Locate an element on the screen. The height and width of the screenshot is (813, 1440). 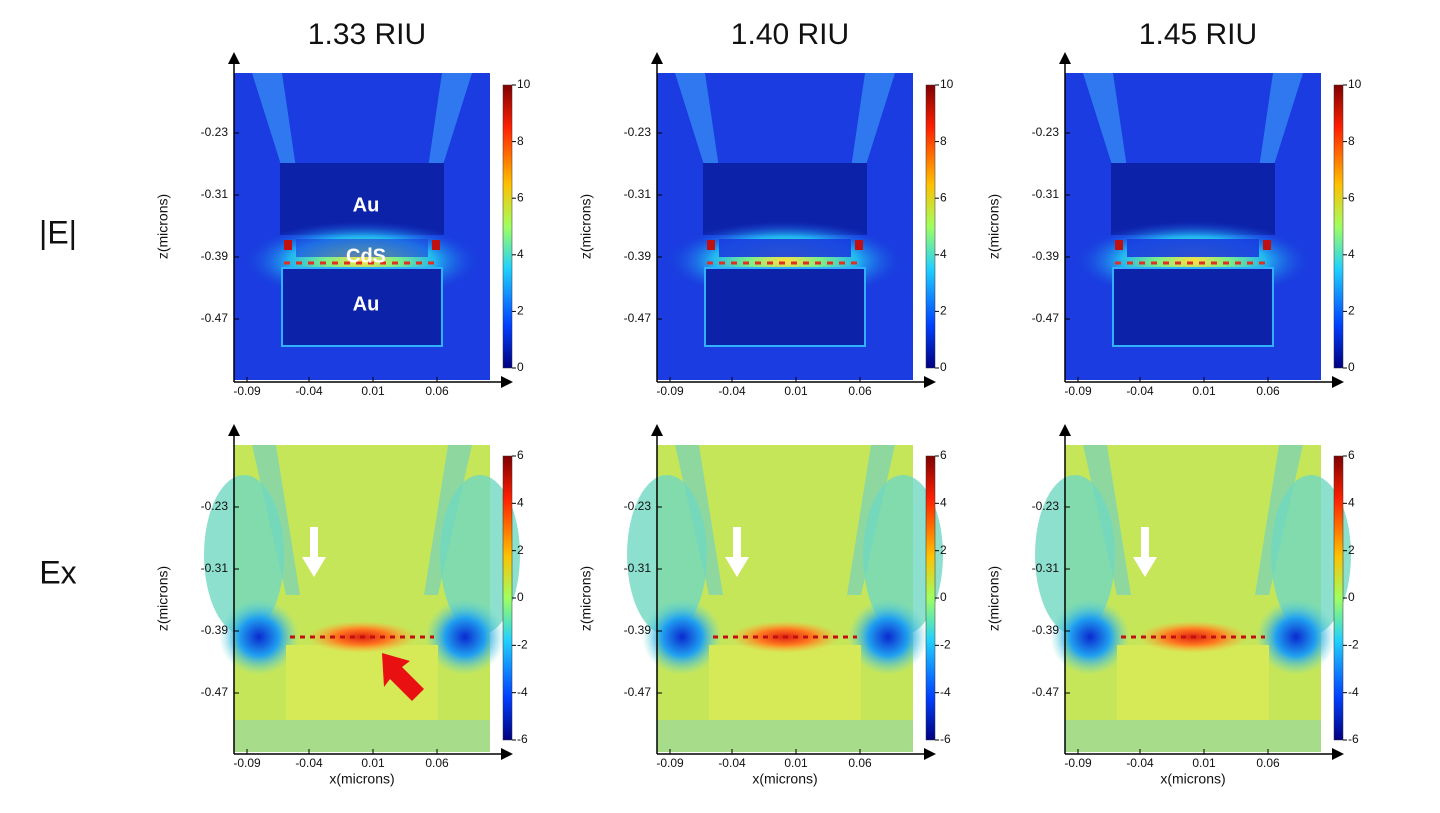
column-title: 1.40 RIU is located at coordinates (790, 34).